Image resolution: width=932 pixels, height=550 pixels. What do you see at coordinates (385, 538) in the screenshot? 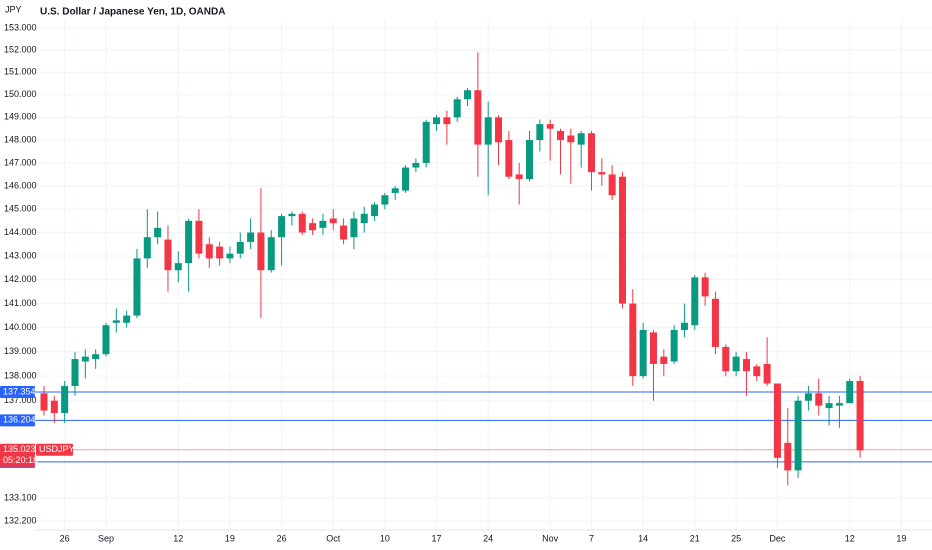
I see `x-tick-label: 10` at bounding box center [385, 538].